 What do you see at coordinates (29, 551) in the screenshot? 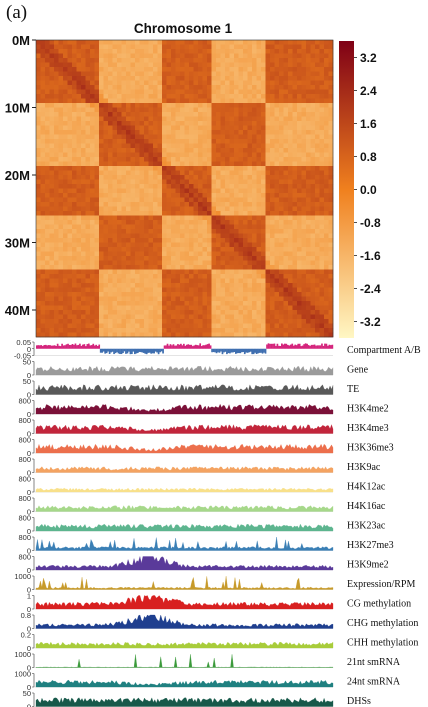
I see `track-tick-label: 0` at bounding box center [29, 551].